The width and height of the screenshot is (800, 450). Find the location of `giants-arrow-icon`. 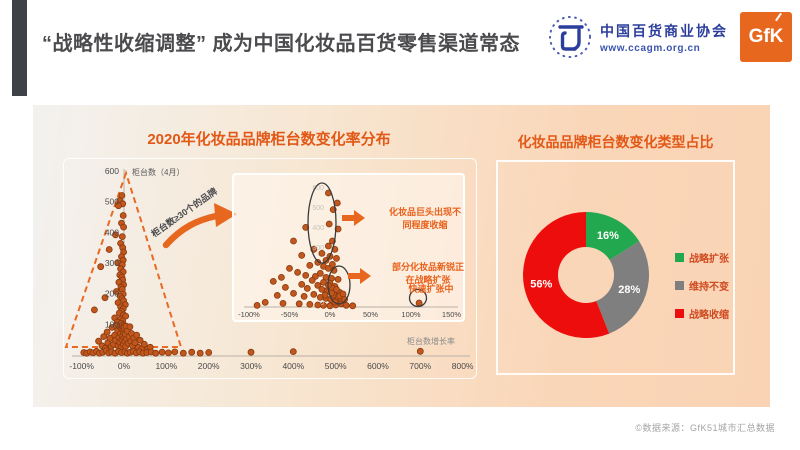

giants-arrow-icon is located at coordinates (353, 218).